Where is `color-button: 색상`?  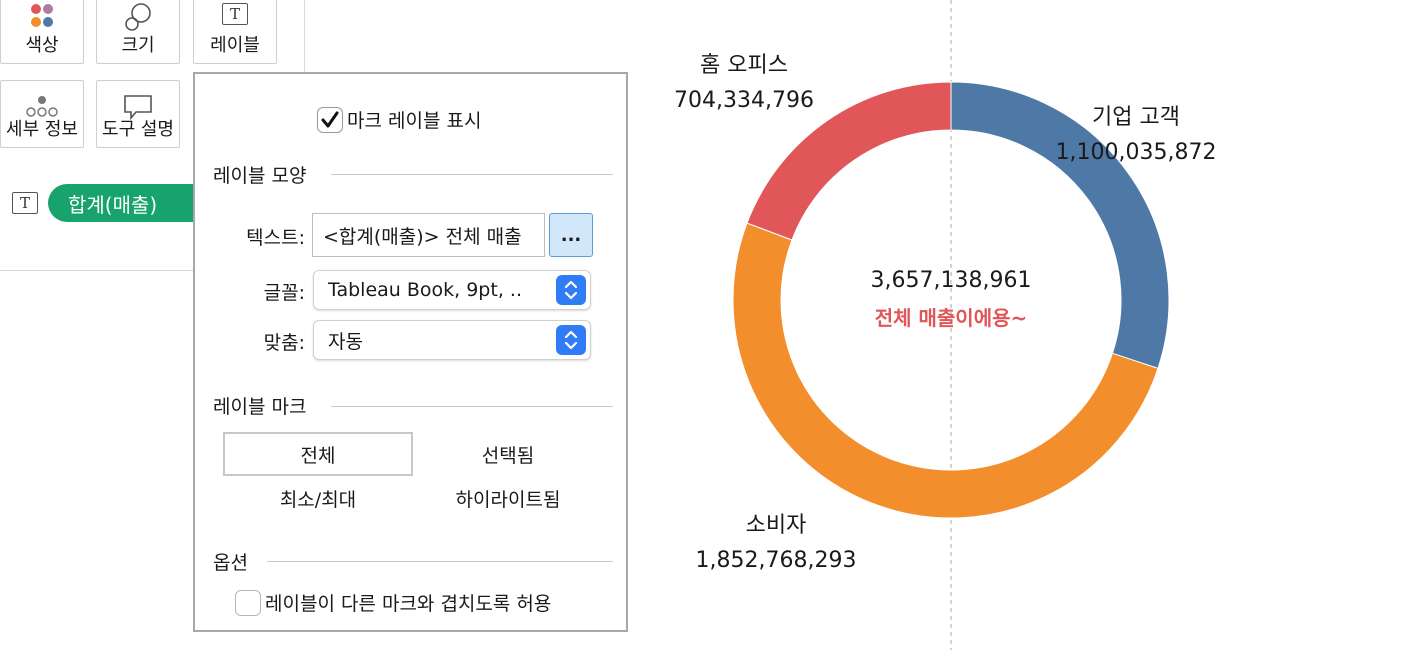
color-button: 색상 is located at coordinates (42, 32).